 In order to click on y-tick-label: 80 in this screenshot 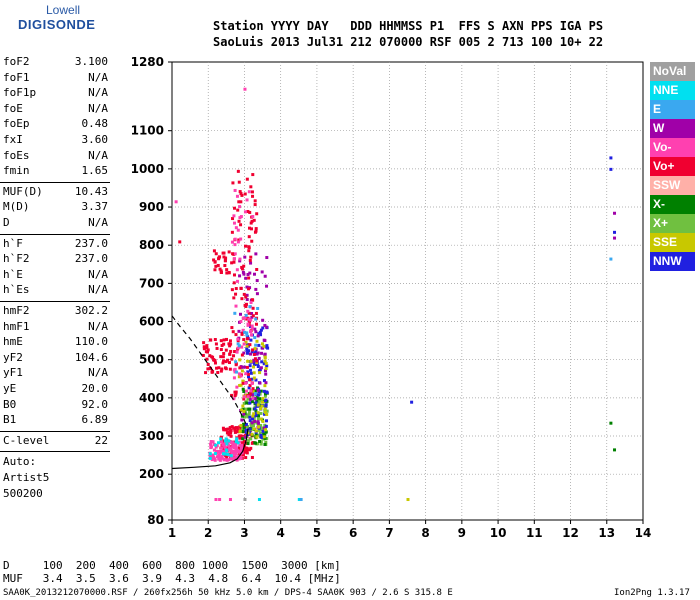, I will do `click(155, 520)`.